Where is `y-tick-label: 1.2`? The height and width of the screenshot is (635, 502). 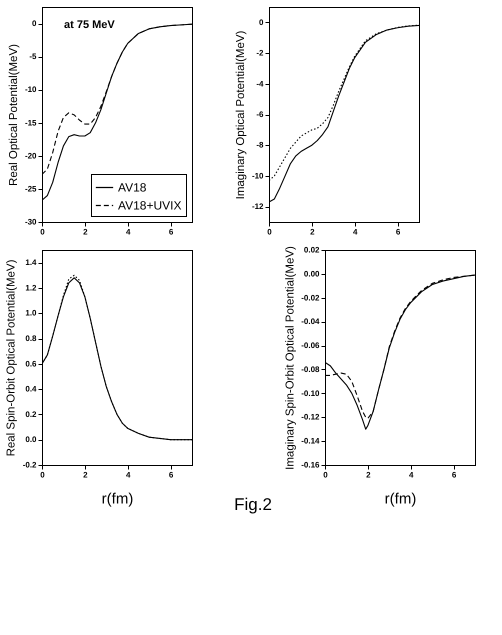
y-tick-label: 1.2 is located at coordinates (31, 287).